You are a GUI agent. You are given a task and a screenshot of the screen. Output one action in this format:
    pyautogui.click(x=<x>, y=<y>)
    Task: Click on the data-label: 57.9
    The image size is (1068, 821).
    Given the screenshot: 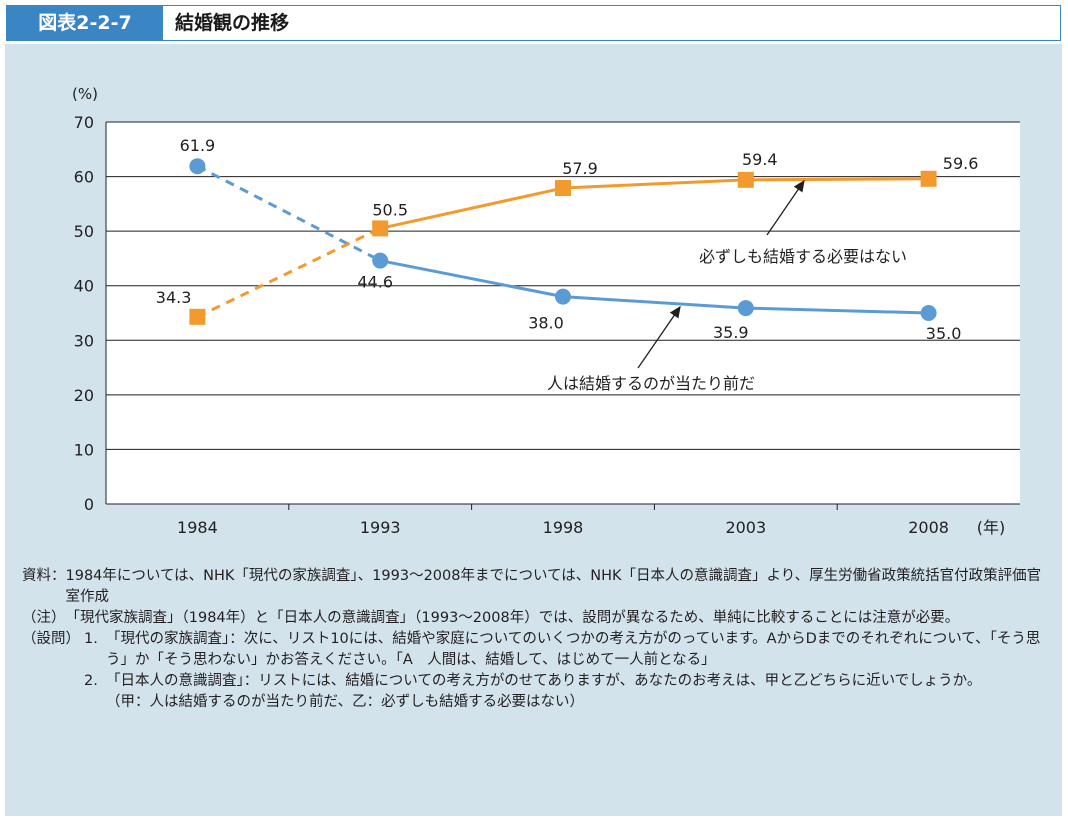 What is the action you would take?
    pyautogui.click(x=580, y=168)
    